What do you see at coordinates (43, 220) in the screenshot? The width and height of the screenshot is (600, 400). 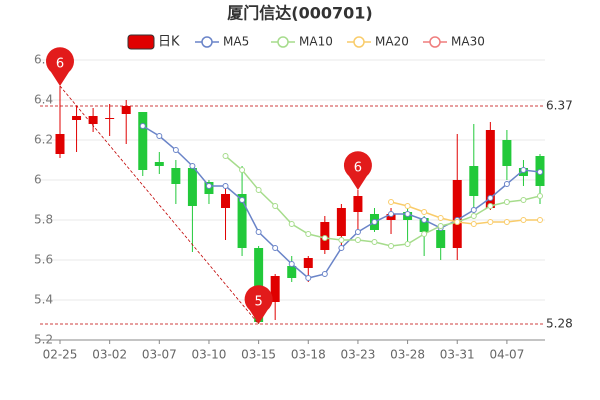 I see `y-tick-label: 5.8` at bounding box center [43, 220].